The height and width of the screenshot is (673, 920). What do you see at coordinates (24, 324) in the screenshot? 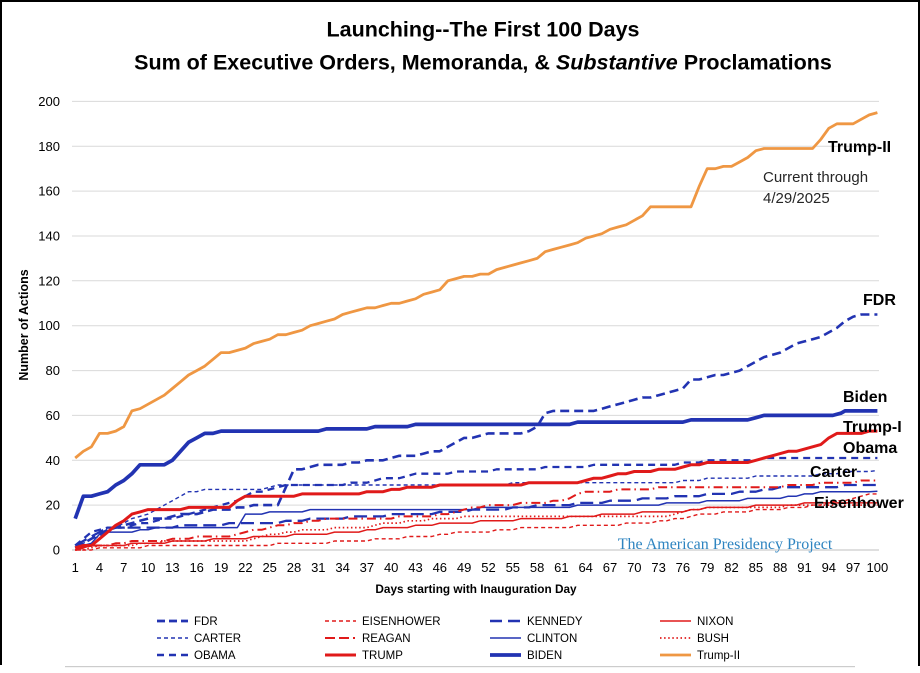
I see `svg-text: Number of Actions` at bounding box center [24, 324].